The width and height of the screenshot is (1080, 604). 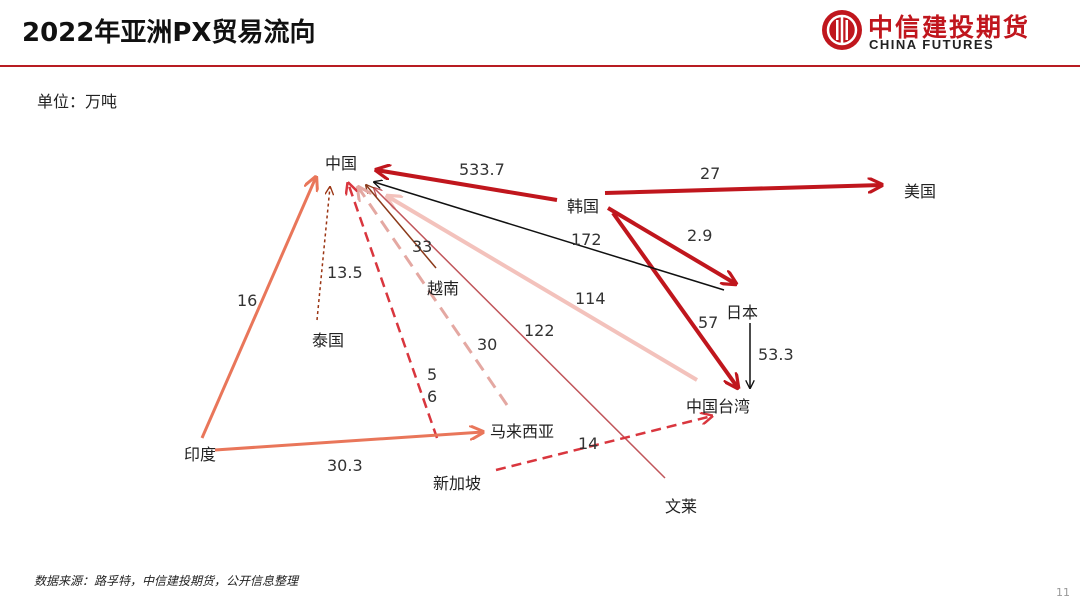 What do you see at coordinates (700, 235) in the screenshot?
I see `flow-value-korea-japan: 2.9` at bounding box center [700, 235].